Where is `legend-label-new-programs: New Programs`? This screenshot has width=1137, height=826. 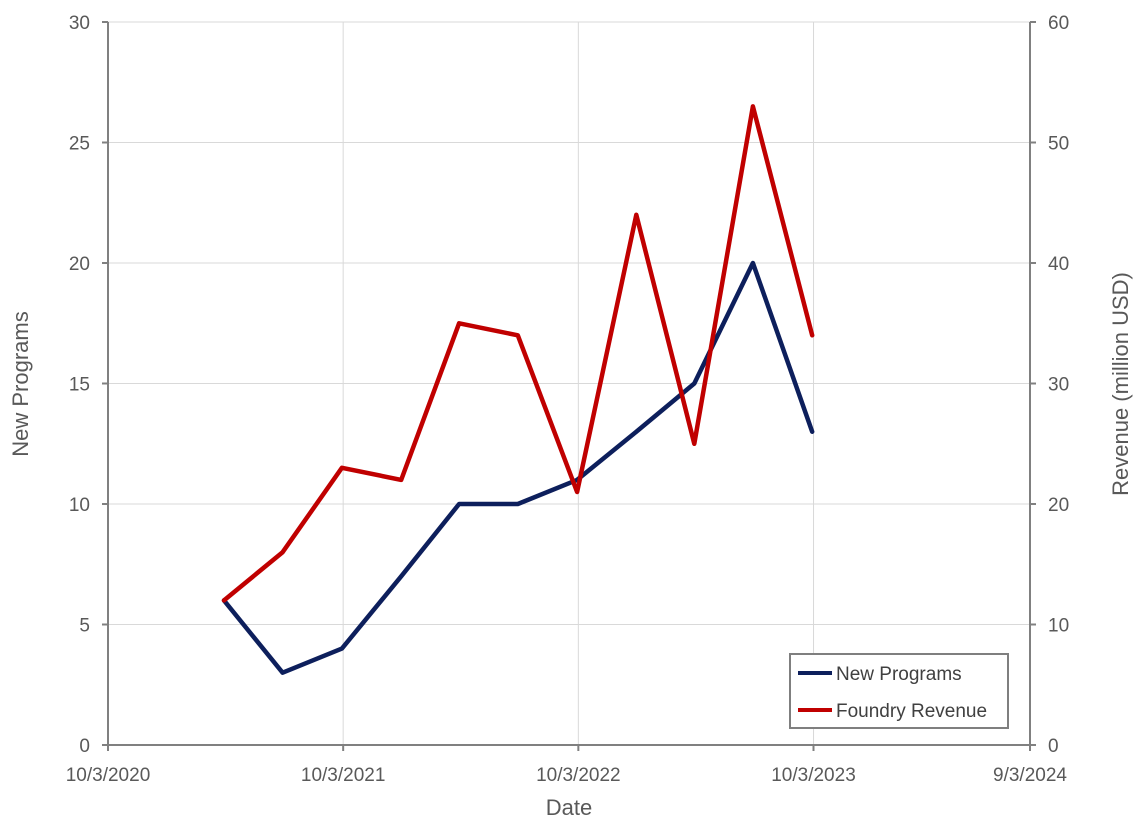 legend-label-new-programs: New Programs is located at coordinates (899, 674).